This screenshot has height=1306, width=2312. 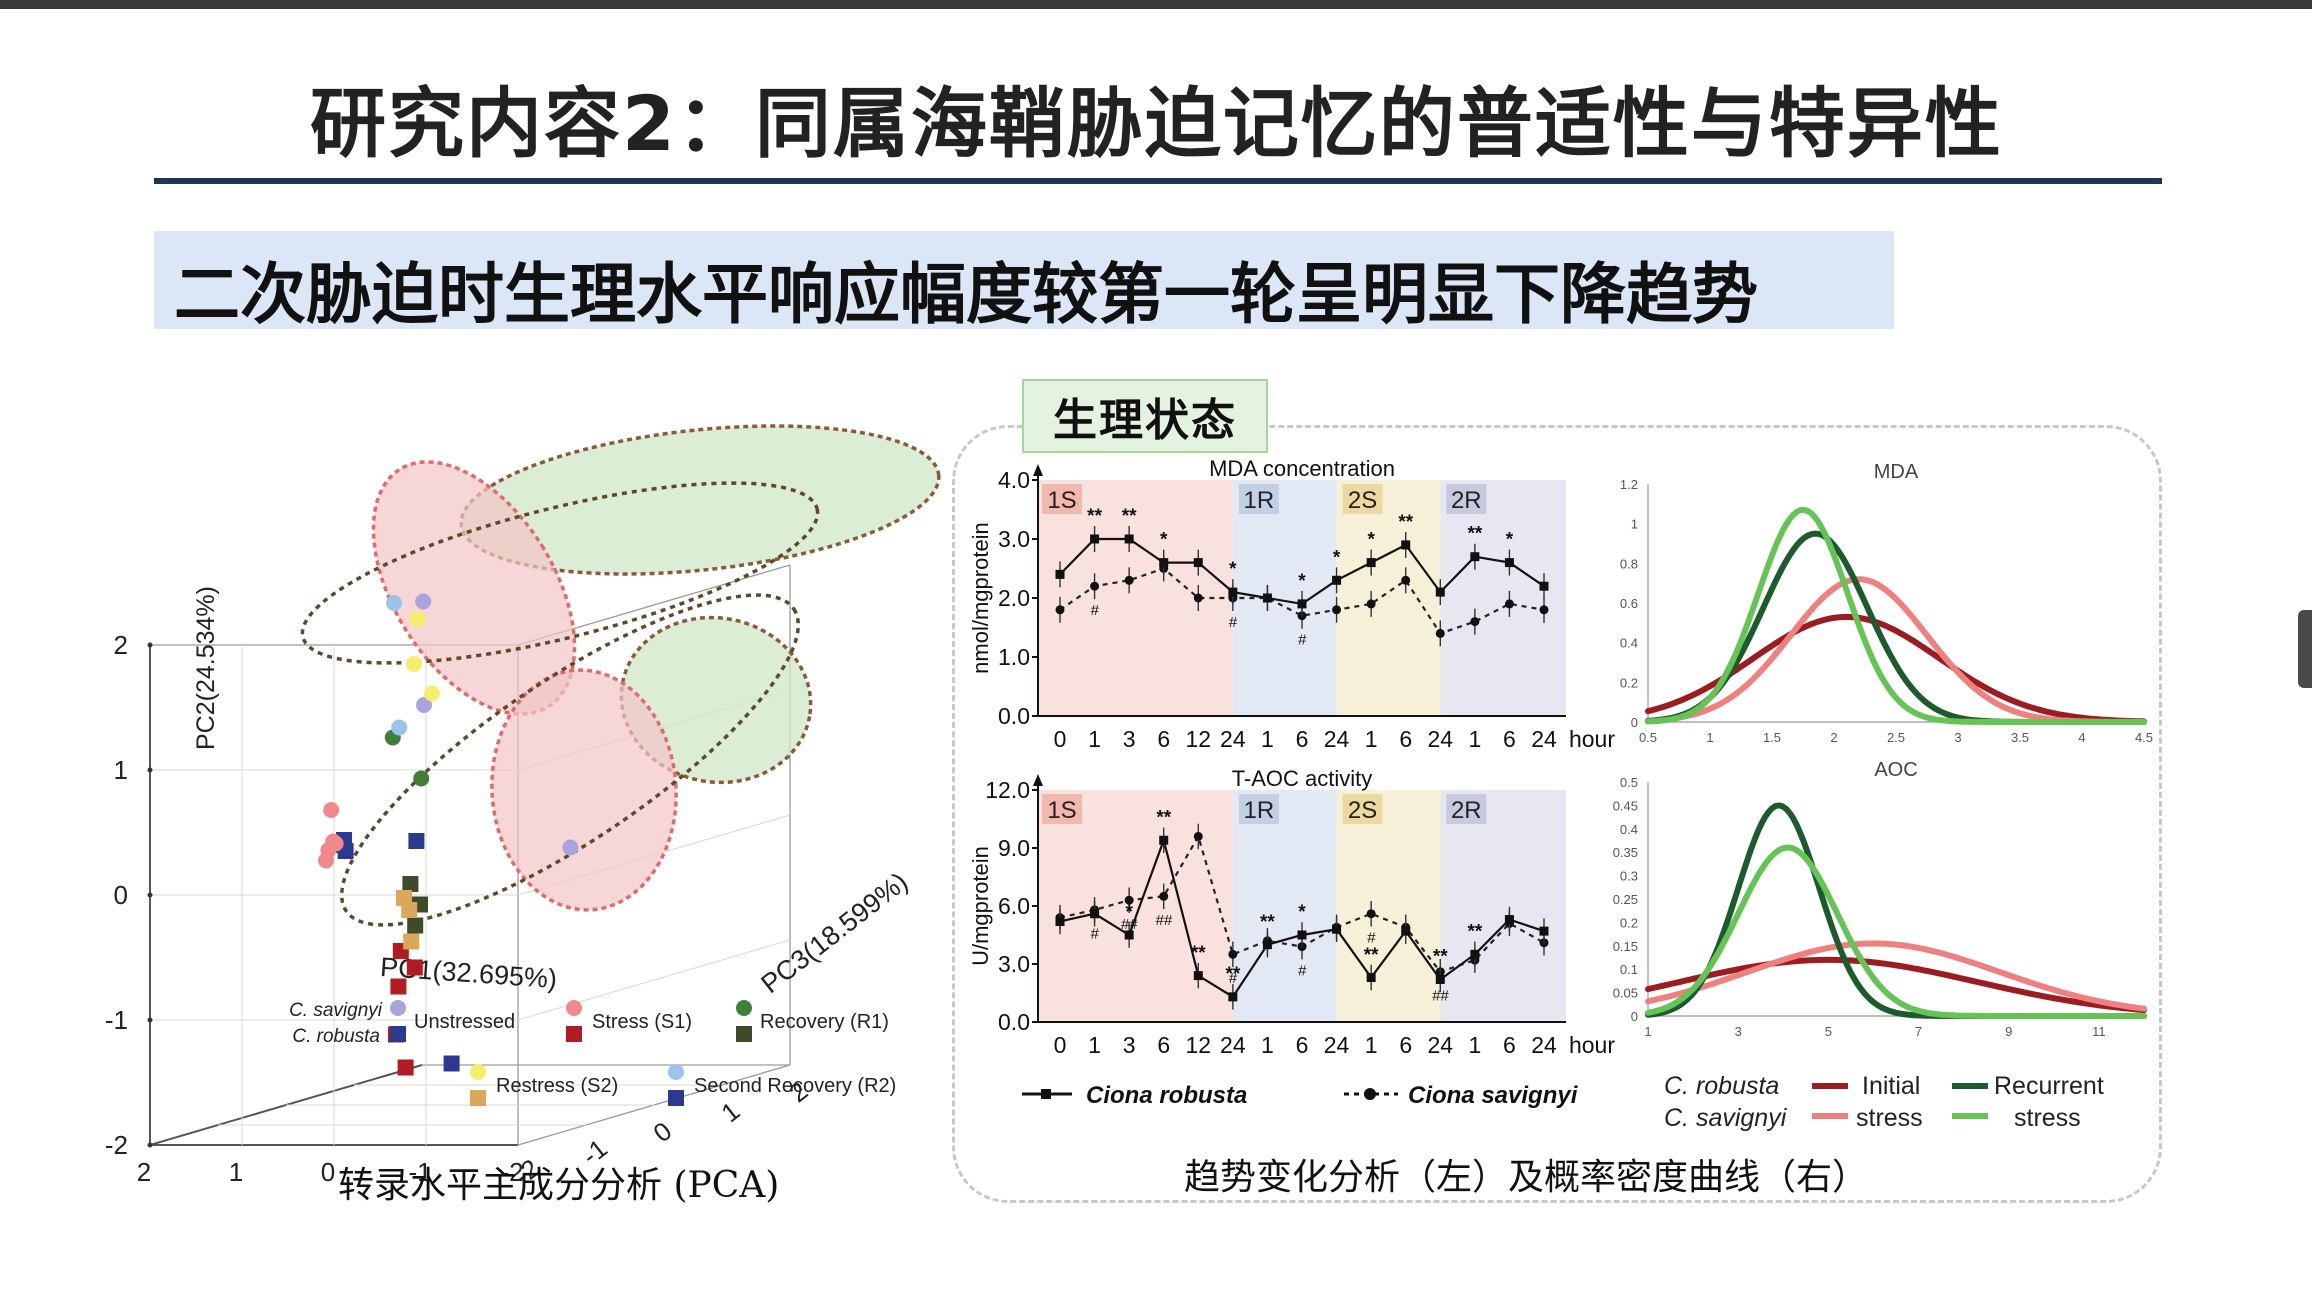 What do you see at coordinates (236, 1172) in the screenshot?
I see `pca-x-tick: 1` at bounding box center [236, 1172].